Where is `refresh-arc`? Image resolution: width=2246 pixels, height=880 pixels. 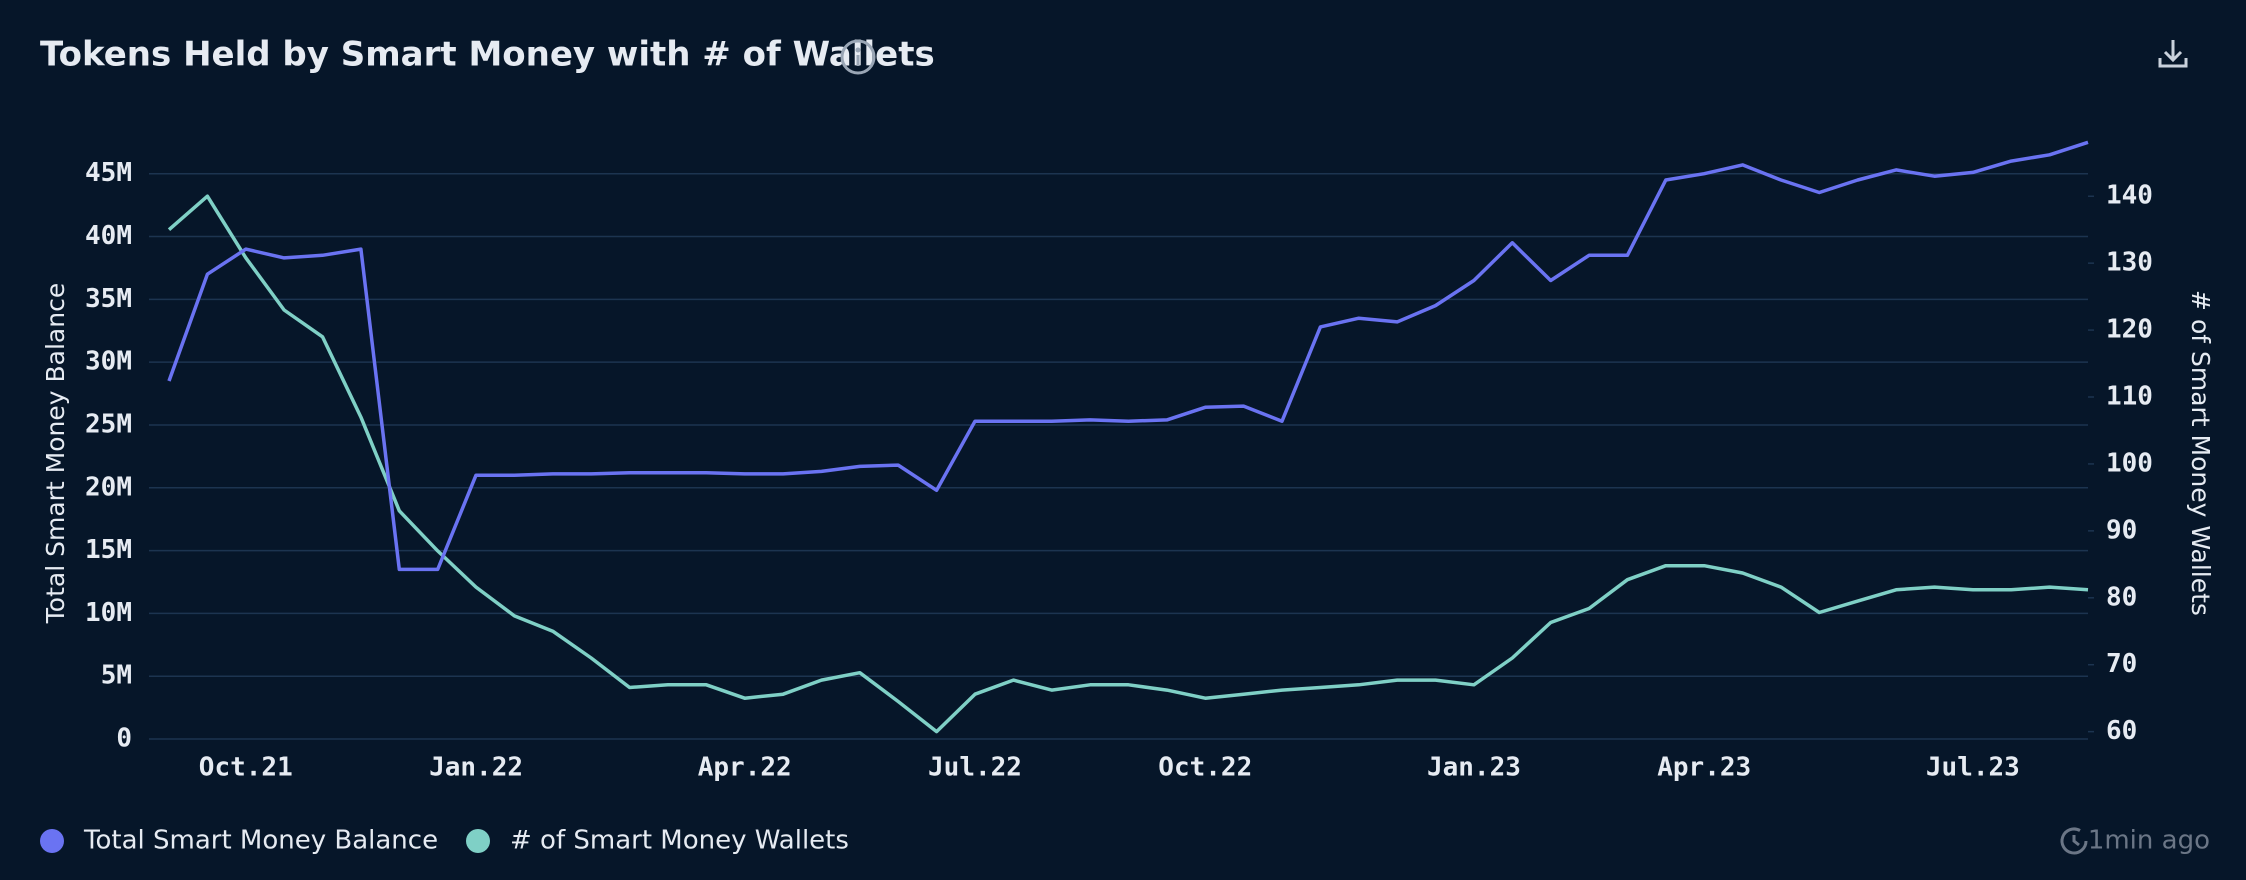
refresh-arc is located at coordinates (2074, 841).